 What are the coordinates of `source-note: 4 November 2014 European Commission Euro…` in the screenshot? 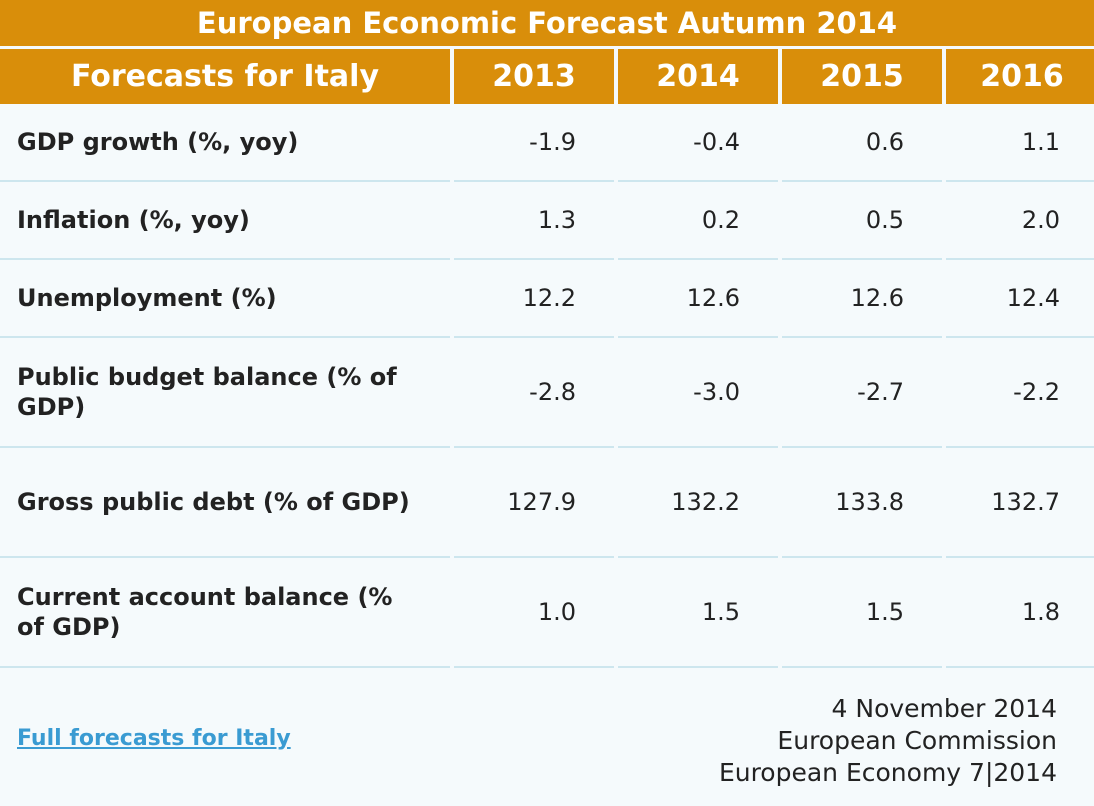 It's located at (888, 741).